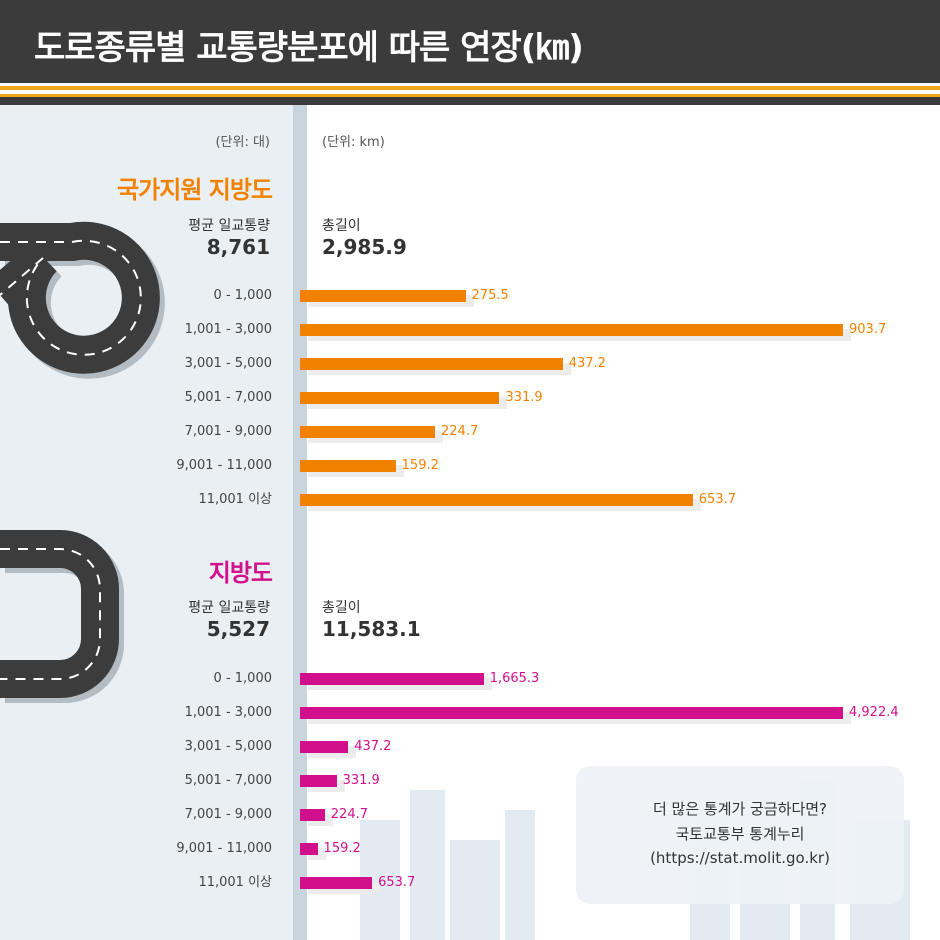 The image size is (940, 940). What do you see at coordinates (490, 295) in the screenshot?
I see `bar-value-label: 275.5` at bounding box center [490, 295].